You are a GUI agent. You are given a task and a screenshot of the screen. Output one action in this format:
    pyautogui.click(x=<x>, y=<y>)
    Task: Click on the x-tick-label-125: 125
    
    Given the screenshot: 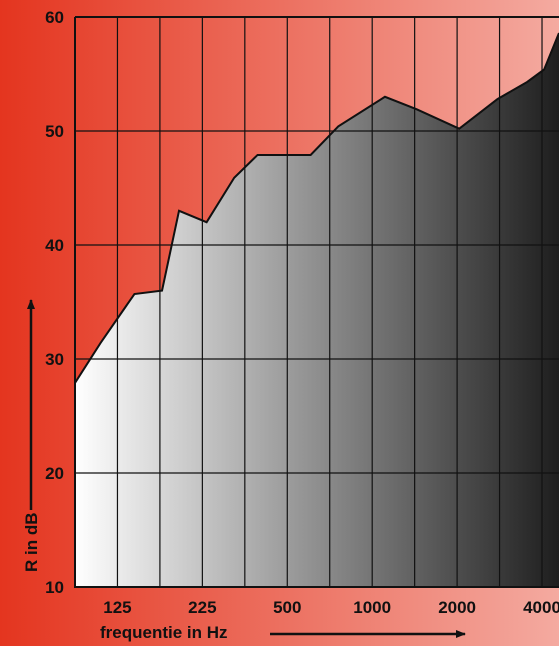 What is the action you would take?
    pyautogui.click(x=117, y=607)
    